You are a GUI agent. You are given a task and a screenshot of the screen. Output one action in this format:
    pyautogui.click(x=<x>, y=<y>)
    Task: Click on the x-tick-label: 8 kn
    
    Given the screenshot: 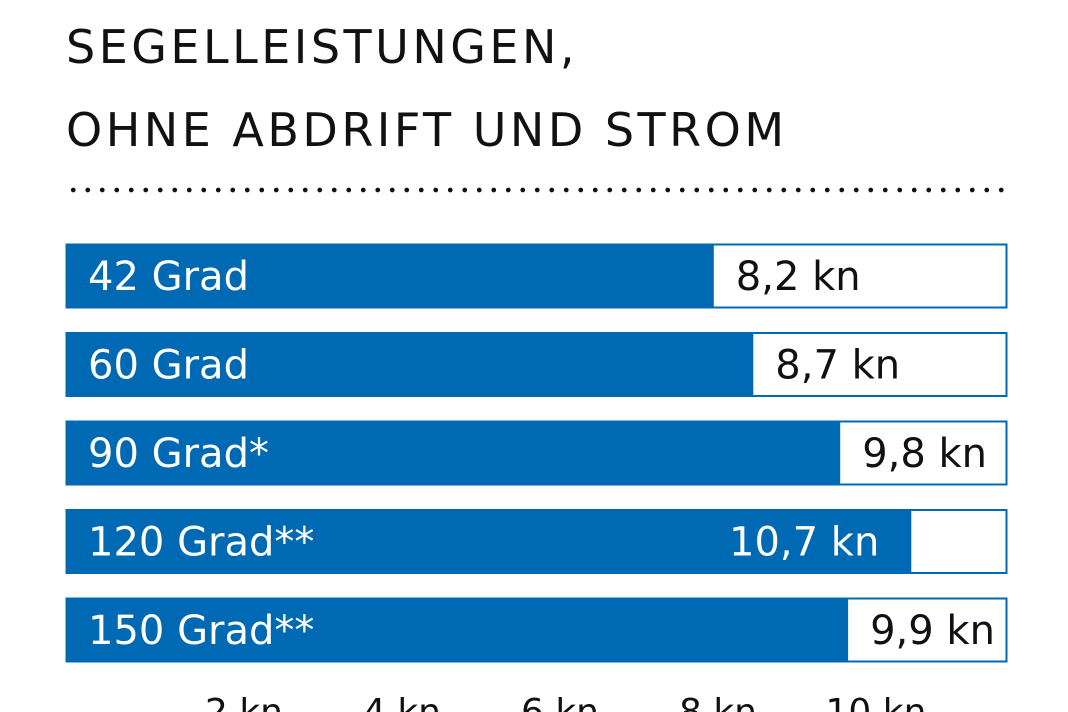 What is the action you would take?
    pyautogui.click(x=718, y=702)
    